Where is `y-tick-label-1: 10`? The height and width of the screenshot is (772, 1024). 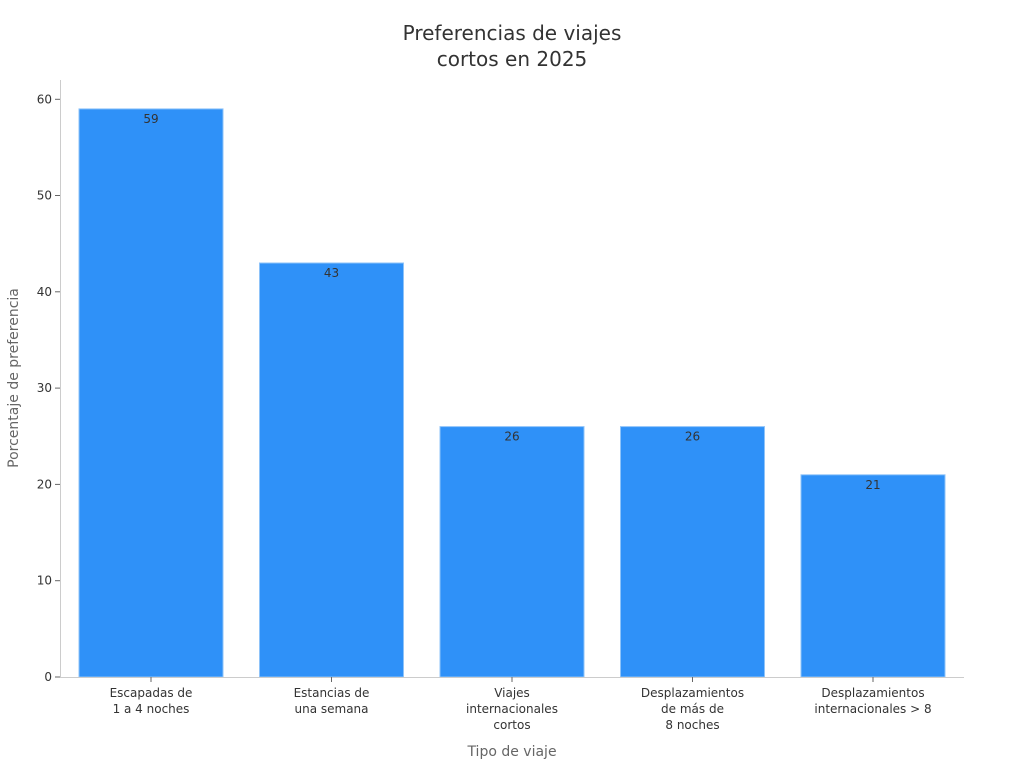 y-tick-label-1: 10 is located at coordinates (44, 581).